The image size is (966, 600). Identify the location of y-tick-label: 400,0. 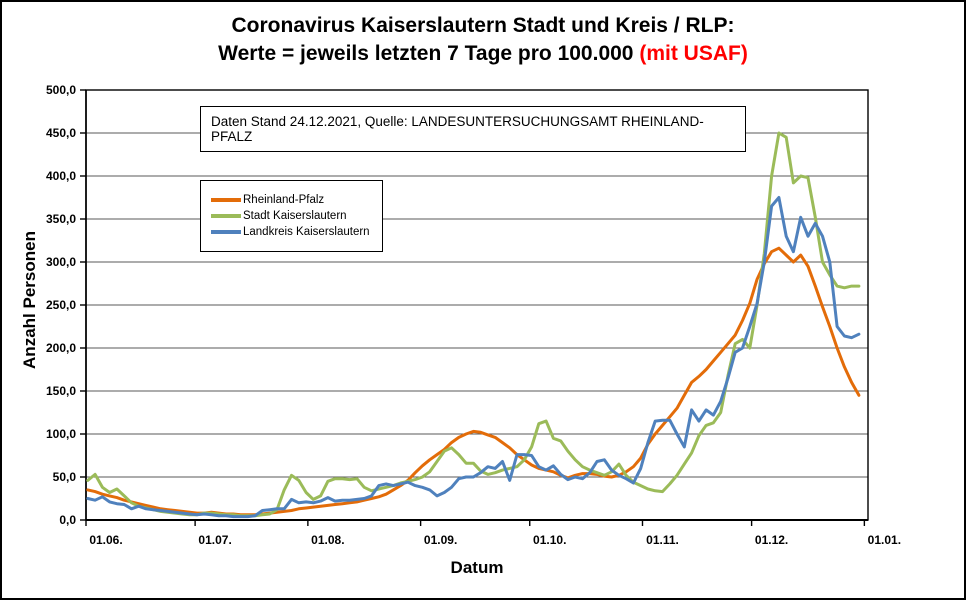
(61, 176).